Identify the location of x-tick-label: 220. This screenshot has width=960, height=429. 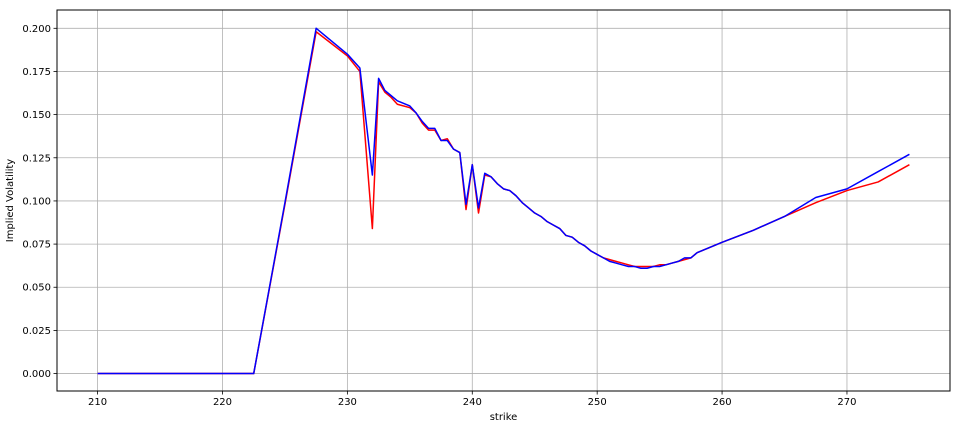
(222, 402).